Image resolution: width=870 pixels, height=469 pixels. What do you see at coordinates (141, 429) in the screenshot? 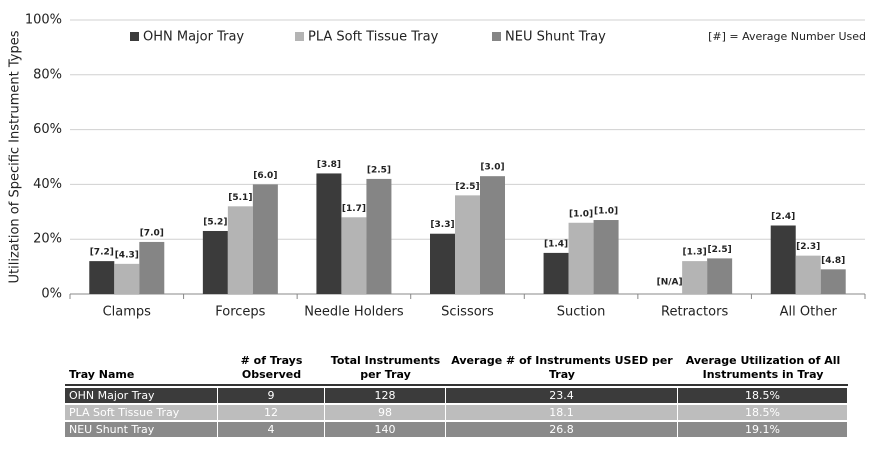
I see `table-cell: NEU Shunt Tray` at bounding box center [141, 429].